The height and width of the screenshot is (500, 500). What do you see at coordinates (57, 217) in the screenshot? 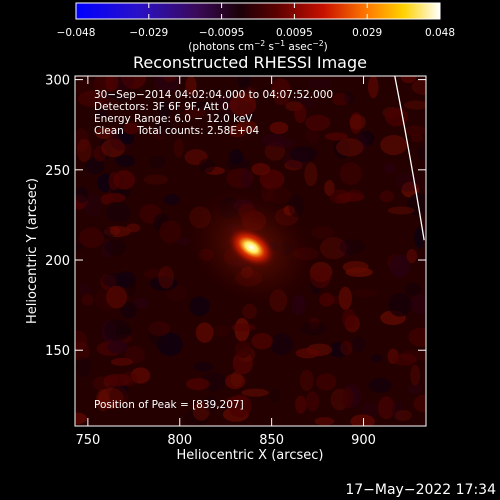
I see `y-axis-tick-labels: 150 200 250 300` at bounding box center [57, 217].